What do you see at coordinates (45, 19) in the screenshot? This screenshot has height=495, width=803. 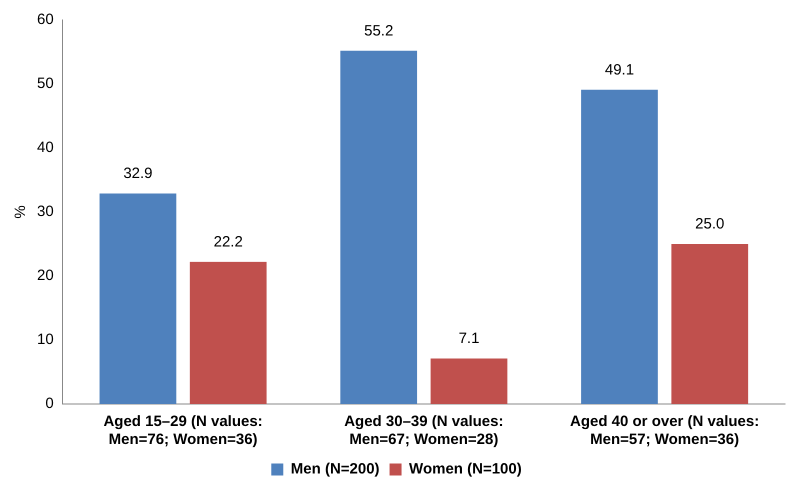 I see `y-tick-label: 60` at bounding box center [45, 19].